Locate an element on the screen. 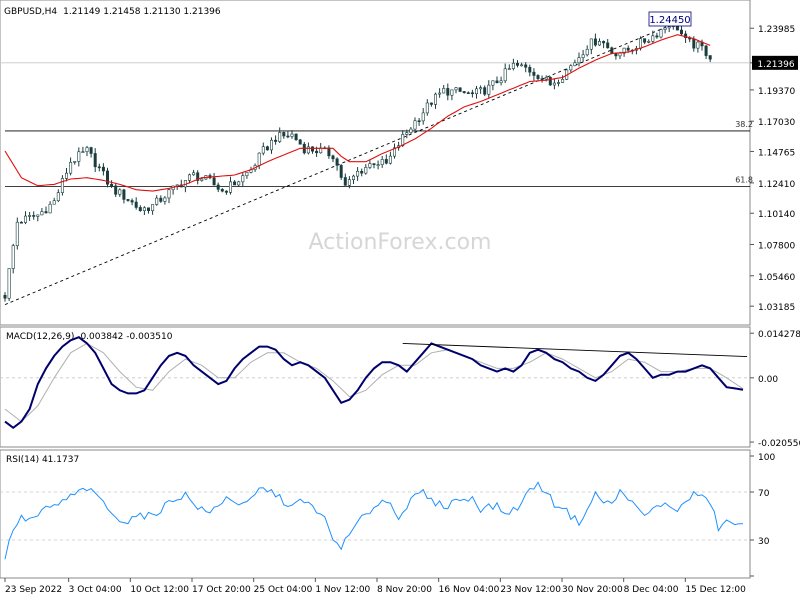 The width and height of the screenshot is (800, 604). rsi-axis-label: 100 is located at coordinates (766, 458).